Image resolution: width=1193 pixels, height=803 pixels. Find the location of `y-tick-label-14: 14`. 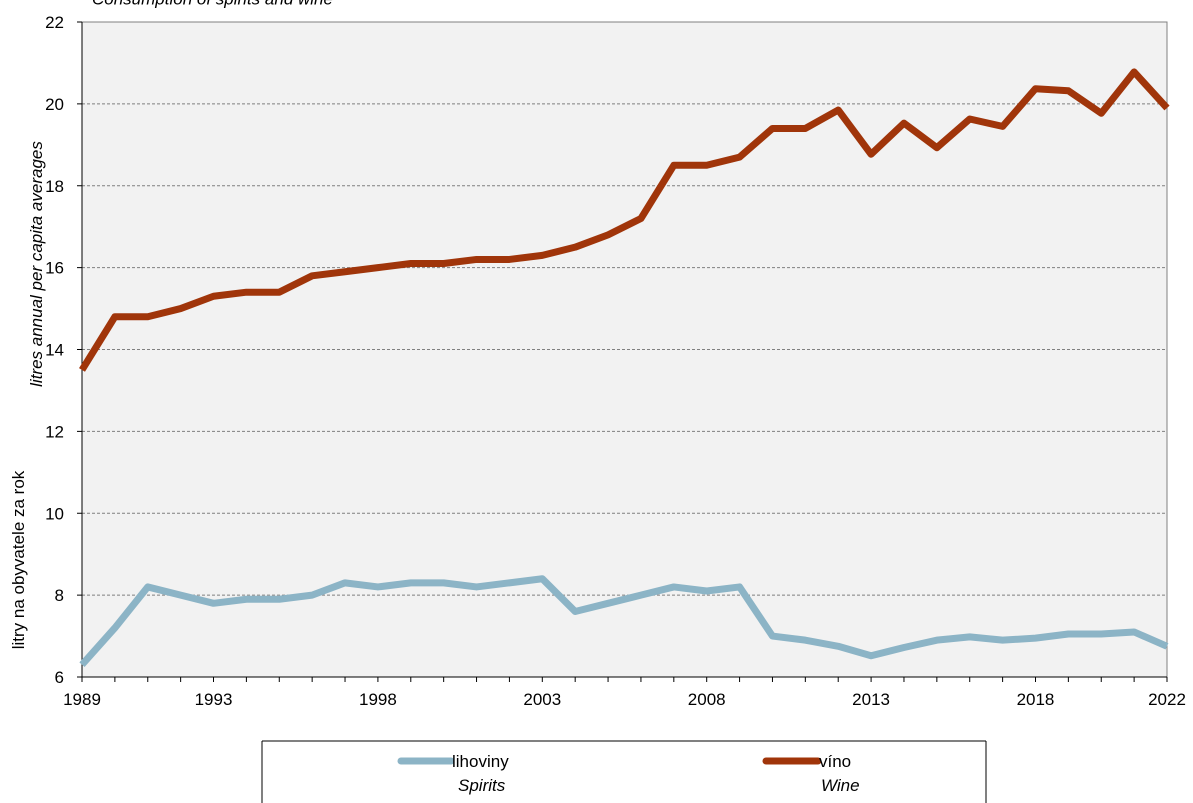

y-tick-label-14: 14 is located at coordinates (54, 350).